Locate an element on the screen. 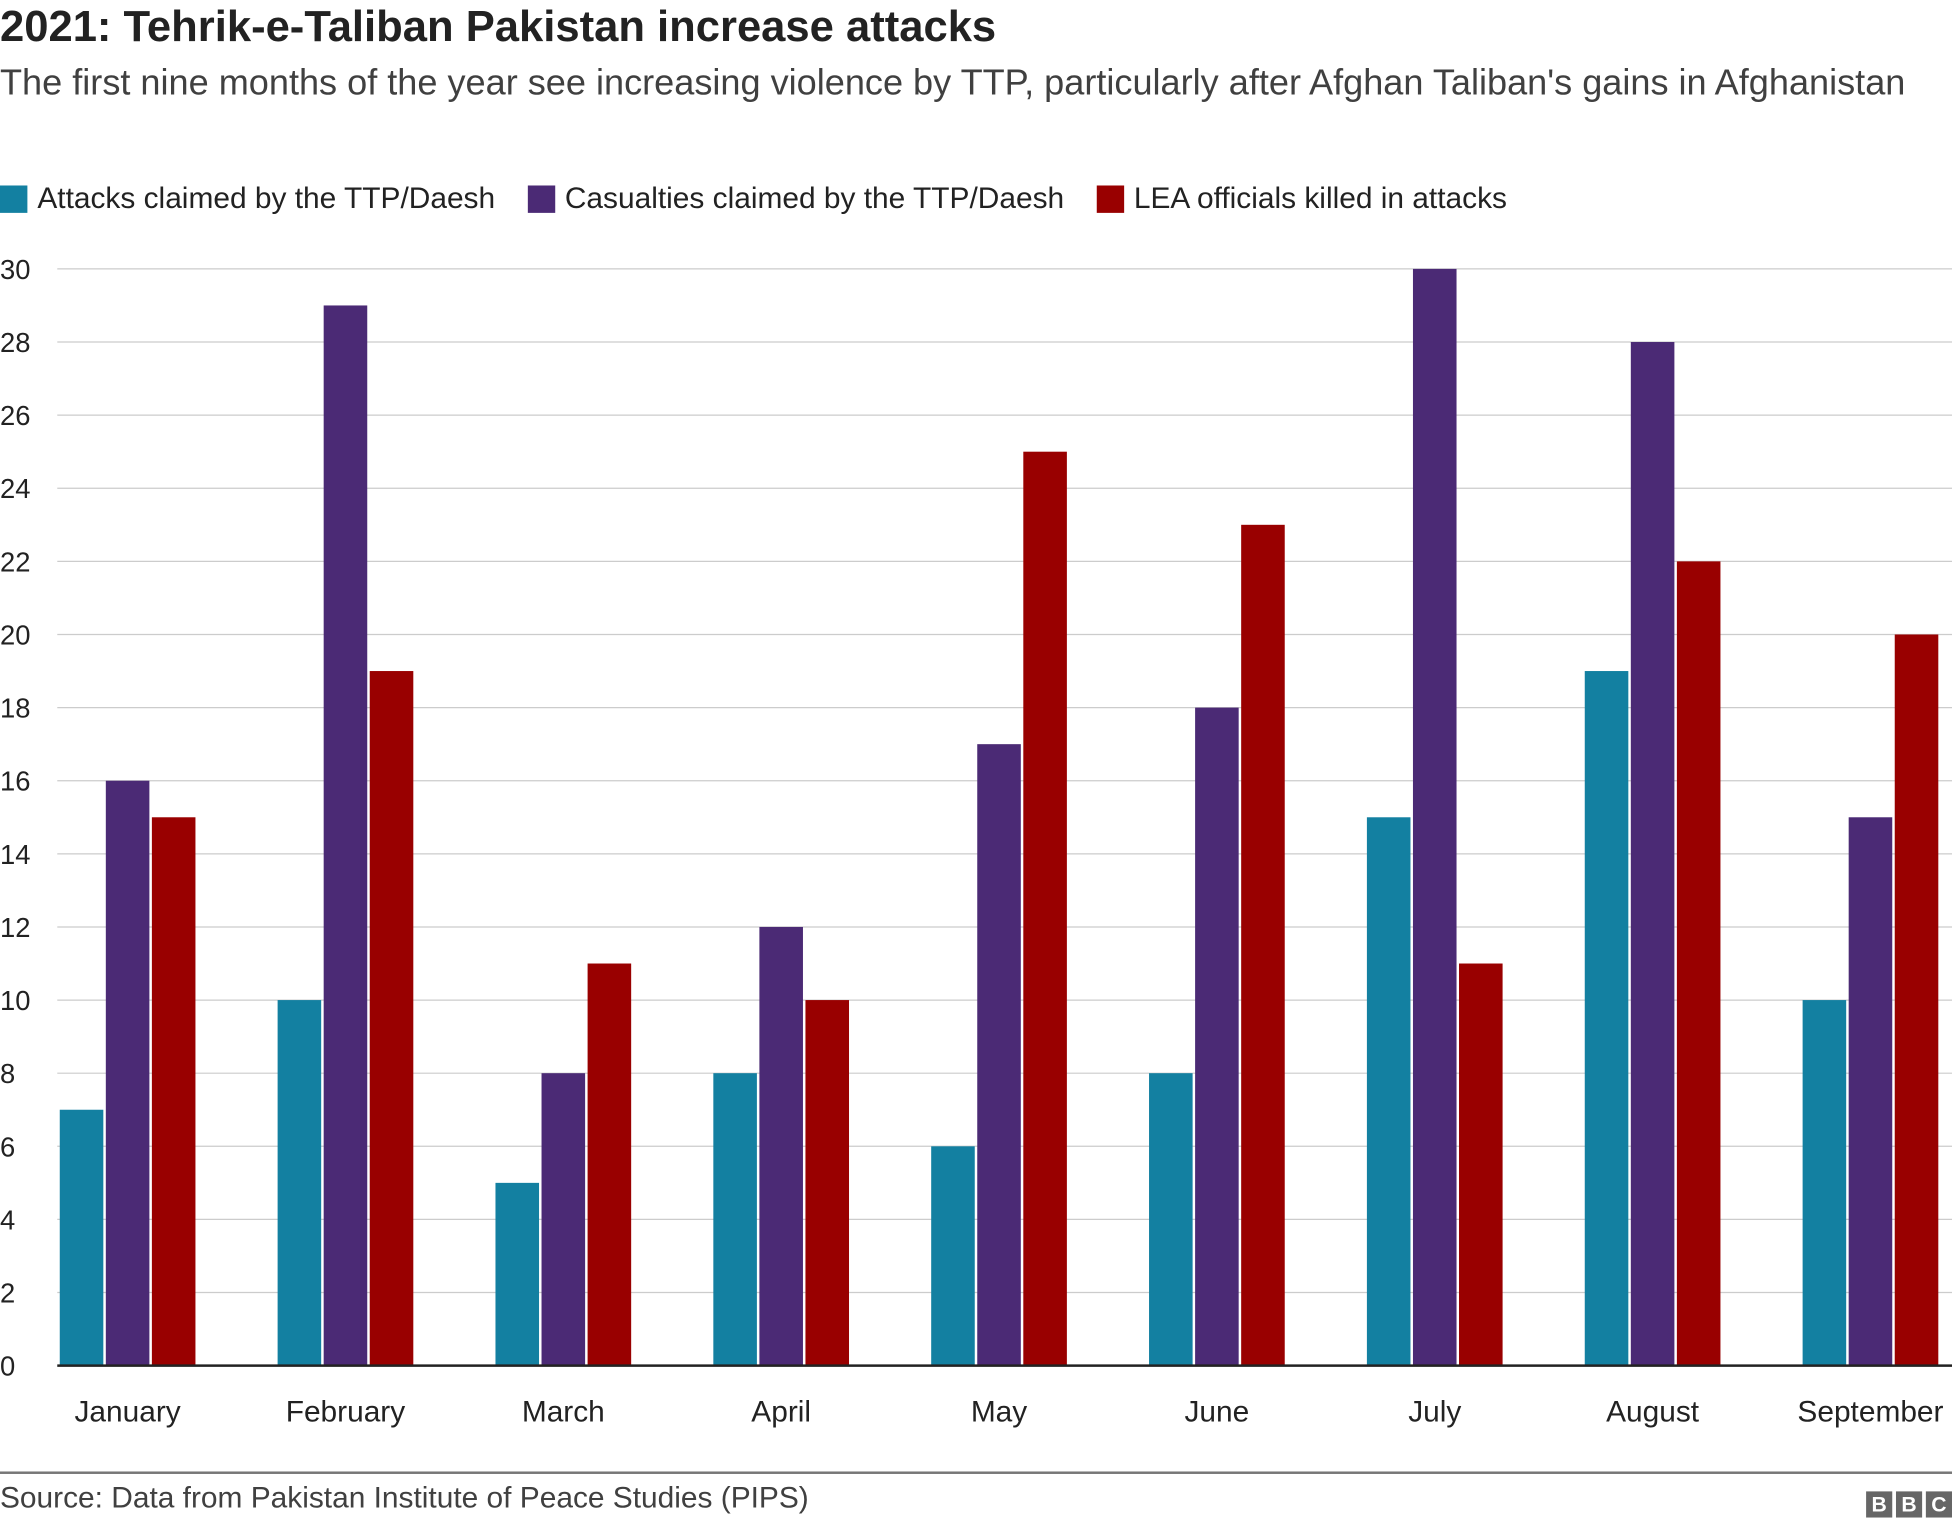 This screenshot has height=1529, width=1952. legend-label: Casualties claimed by the TTP/Daesh is located at coordinates (814, 198).